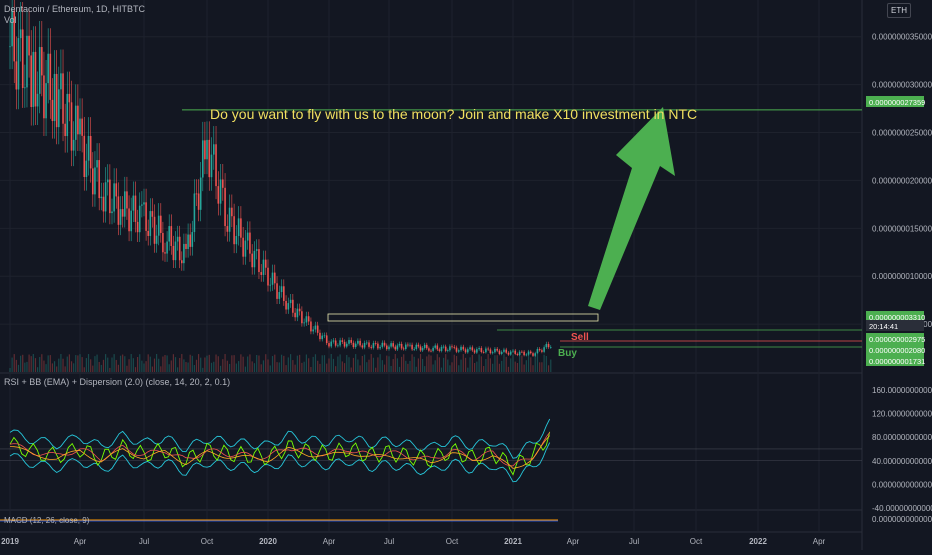 The height and width of the screenshot is (555, 932). I want to click on price-tag-text: 20:14:41, so click(883, 326).